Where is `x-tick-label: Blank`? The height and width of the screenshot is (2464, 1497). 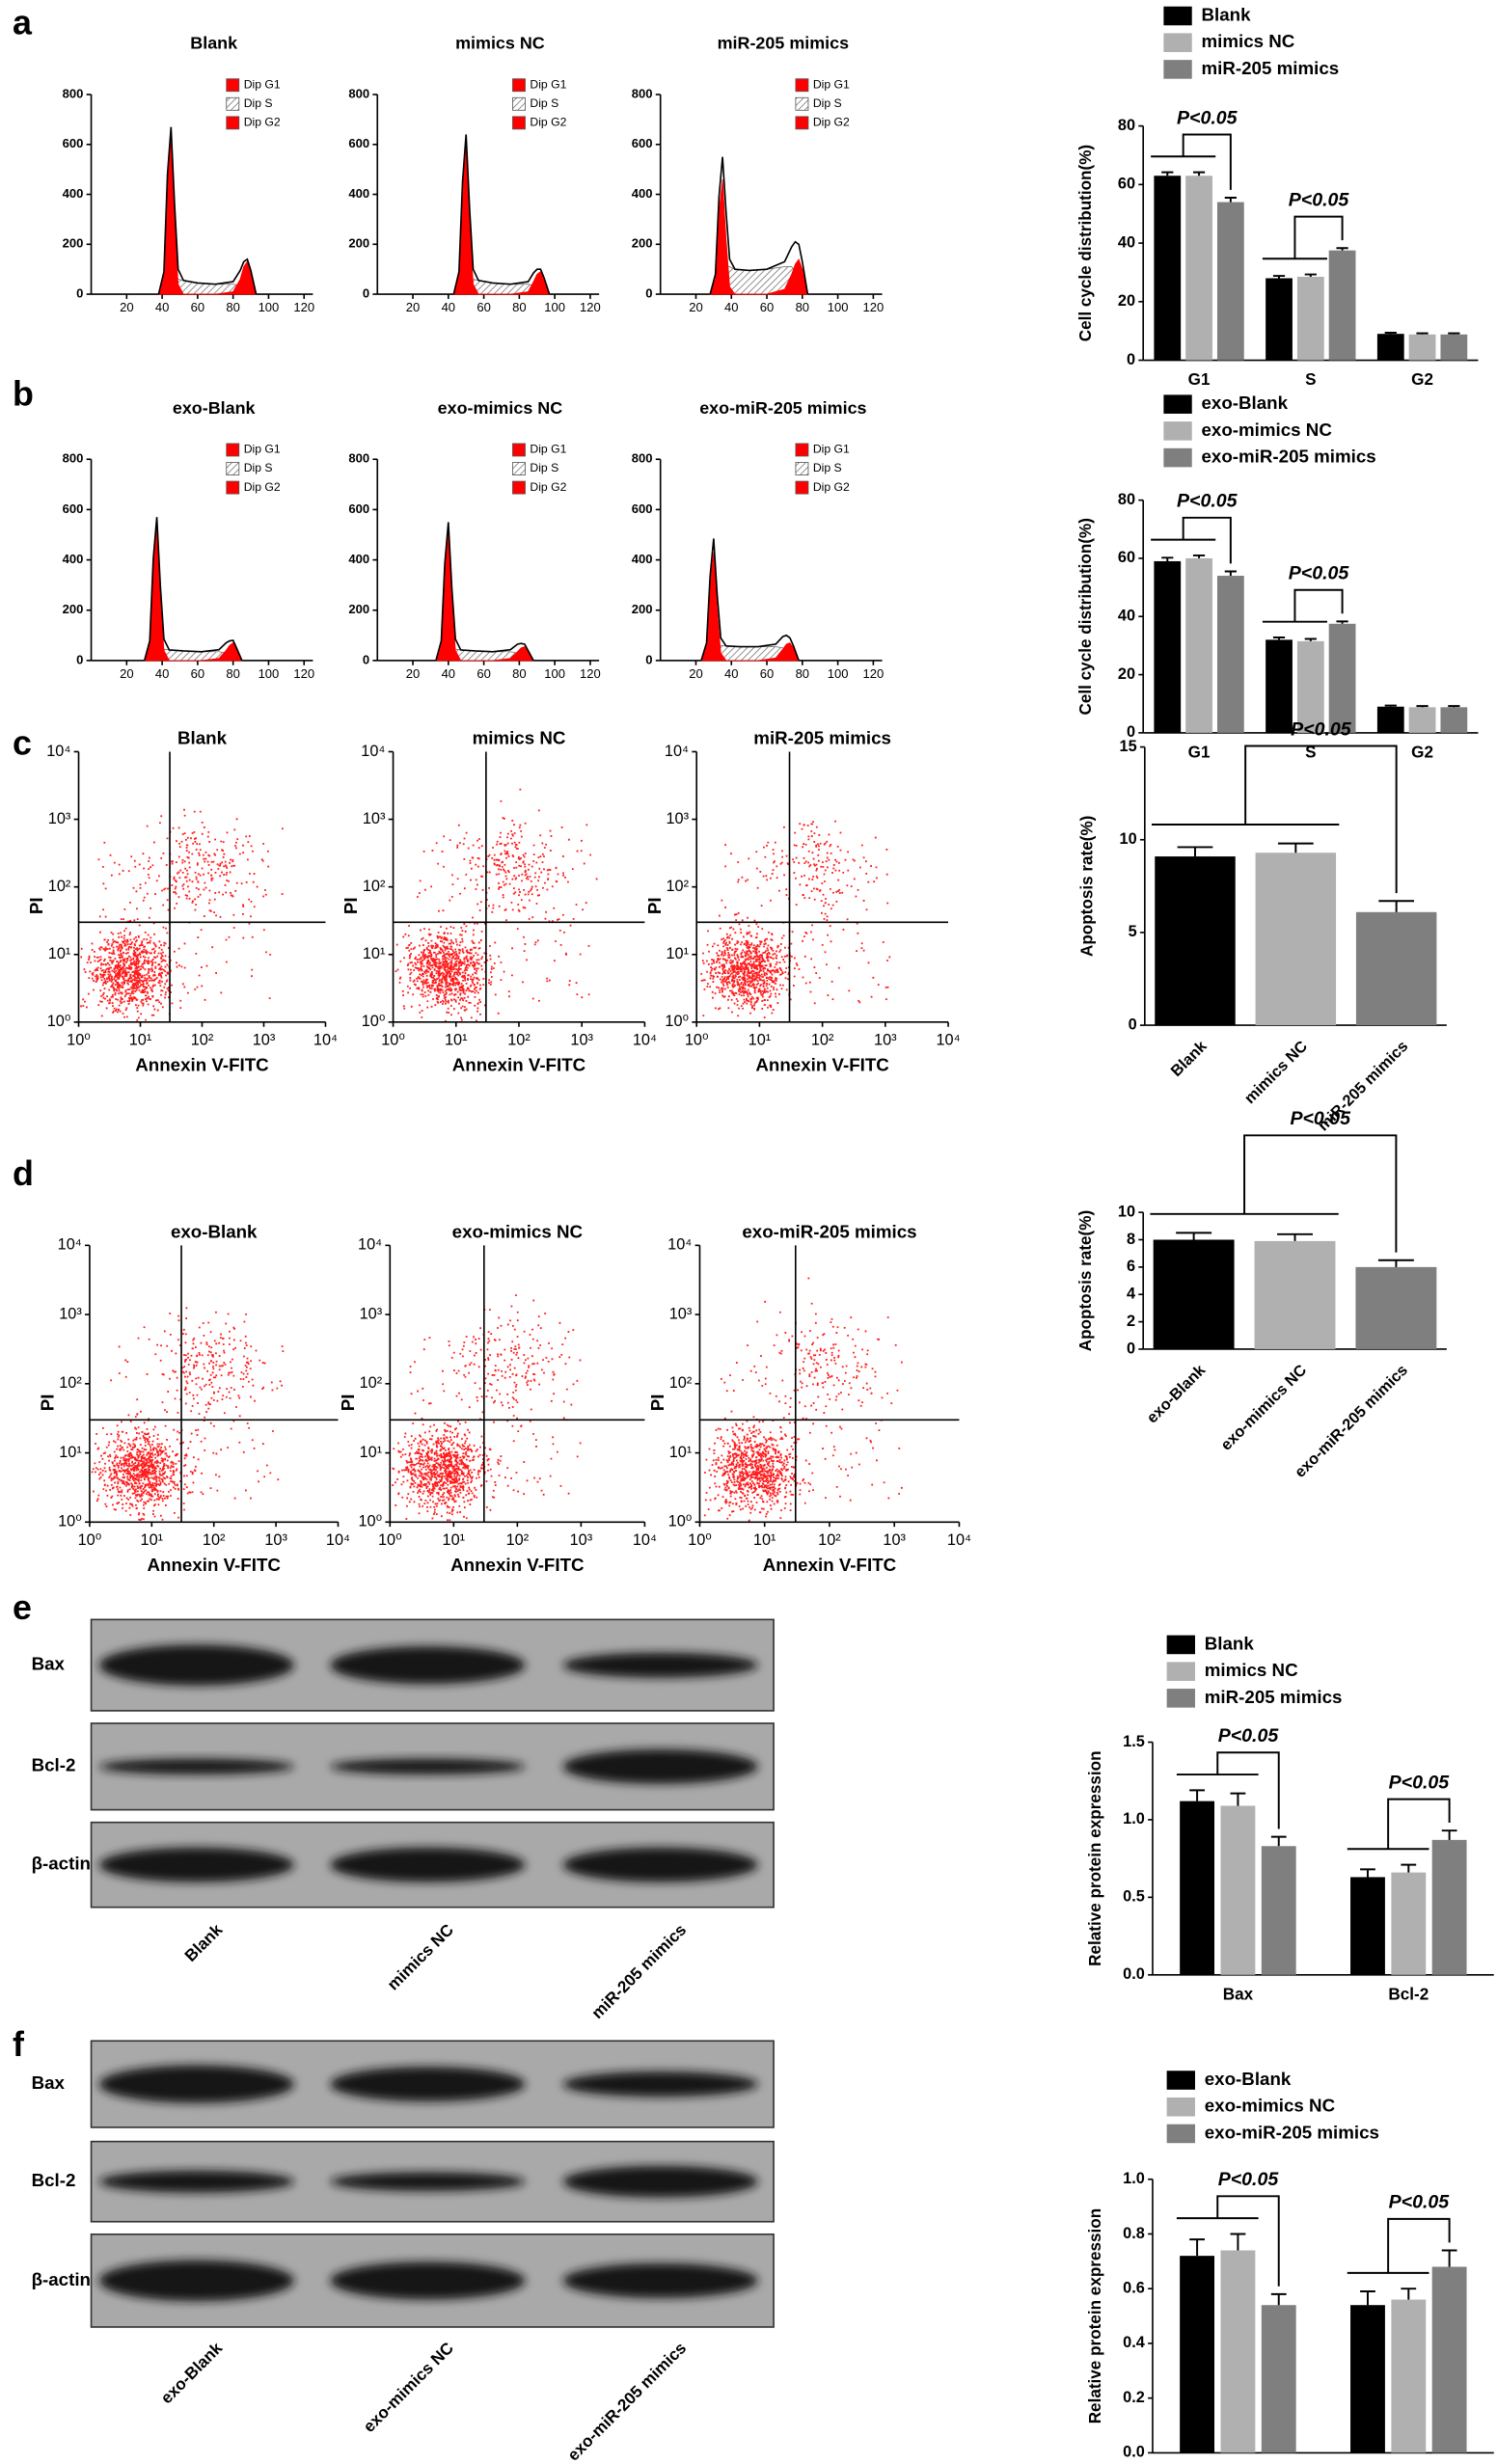
x-tick-label: Blank is located at coordinates (1190, 1058).